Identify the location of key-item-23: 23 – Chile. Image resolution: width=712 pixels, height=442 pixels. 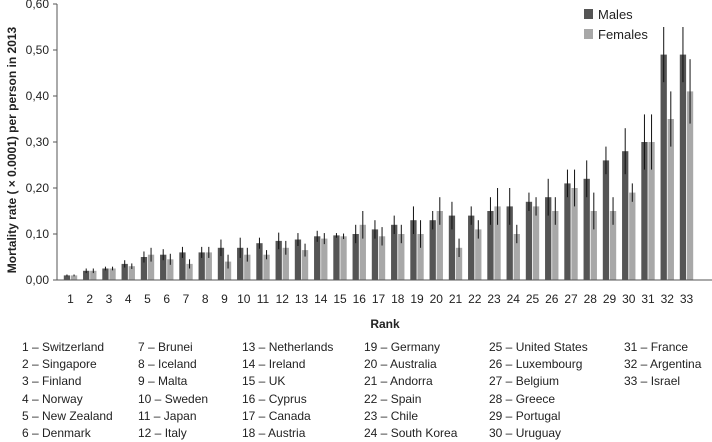
(391, 415).